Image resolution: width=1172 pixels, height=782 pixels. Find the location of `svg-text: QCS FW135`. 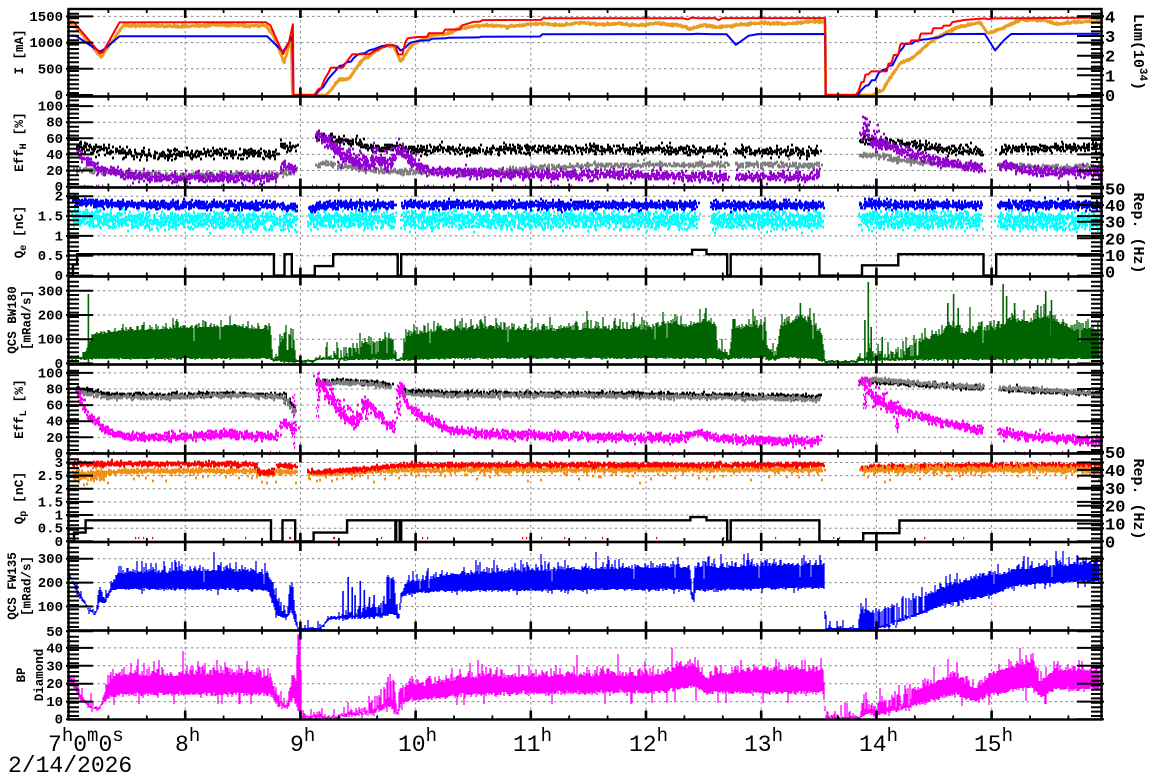

svg-text: QCS FW135 is located at coordinates (13, 586).